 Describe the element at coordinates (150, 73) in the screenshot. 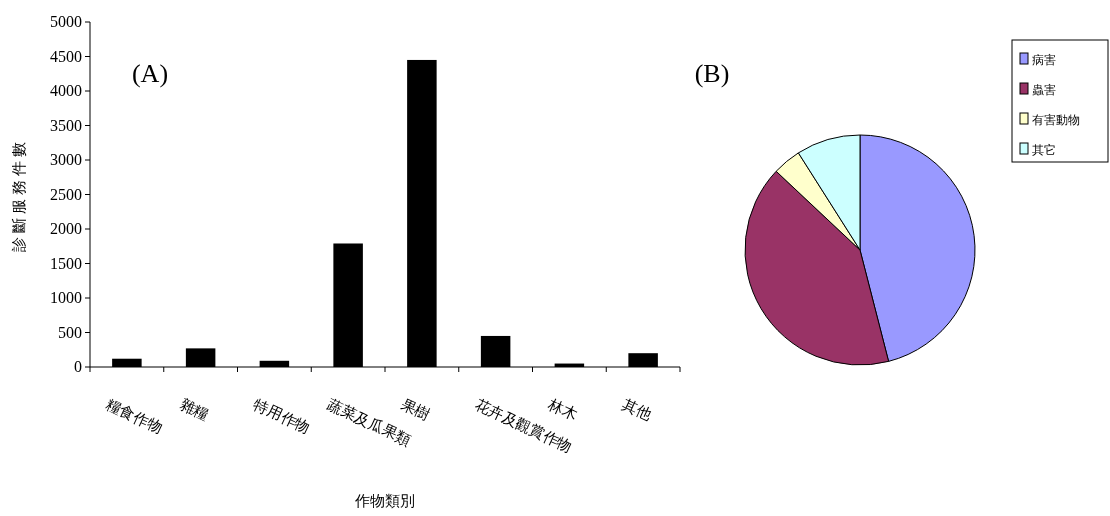

I see `text: (A)` at that location.